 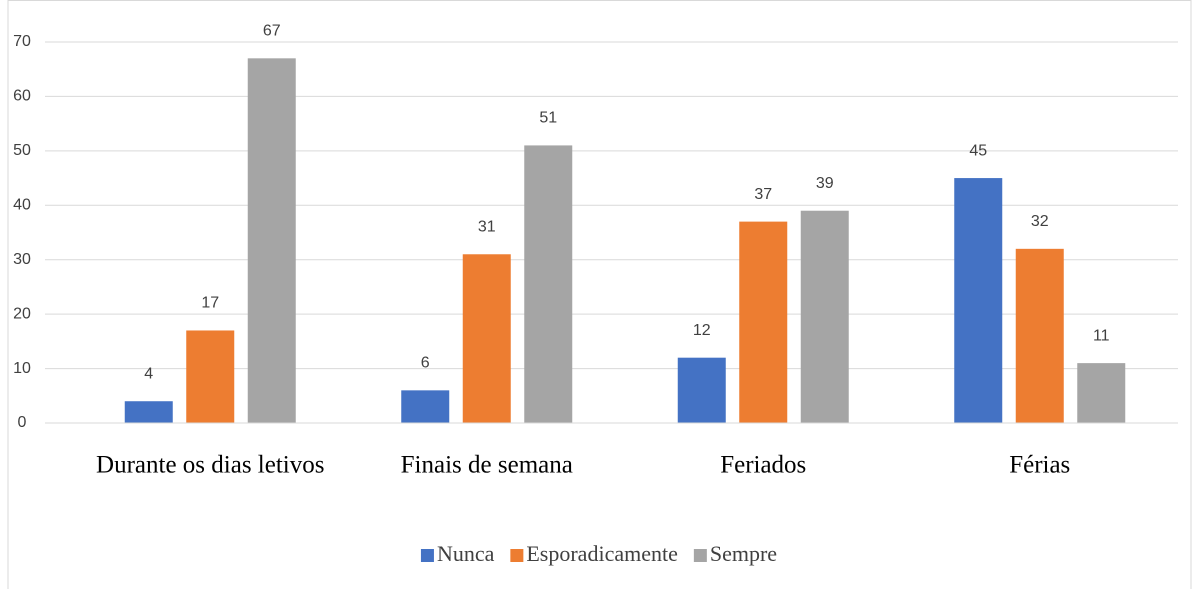 I want to click on y-tick-label: 50, so click(x=22, y=150).